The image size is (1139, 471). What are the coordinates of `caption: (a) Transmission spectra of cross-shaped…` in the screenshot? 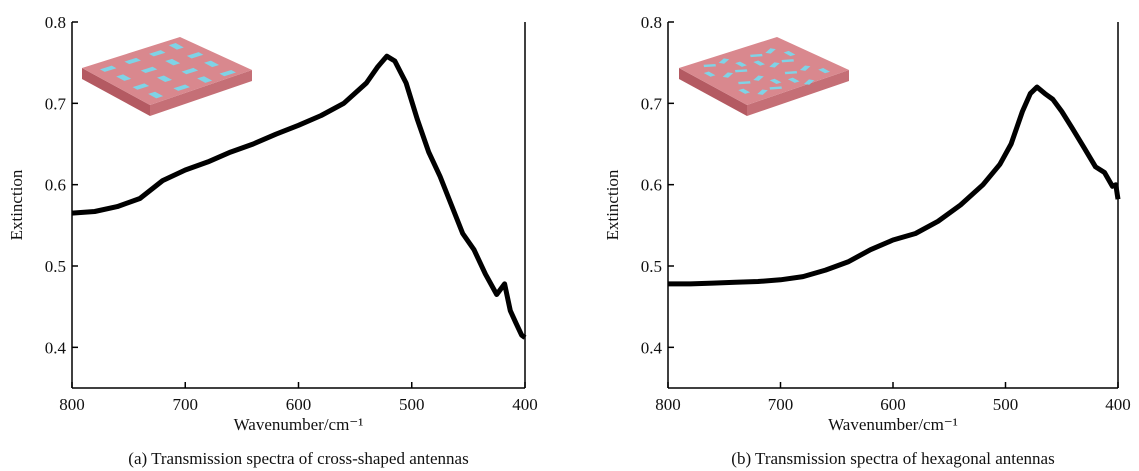 It's located at (298, 458).